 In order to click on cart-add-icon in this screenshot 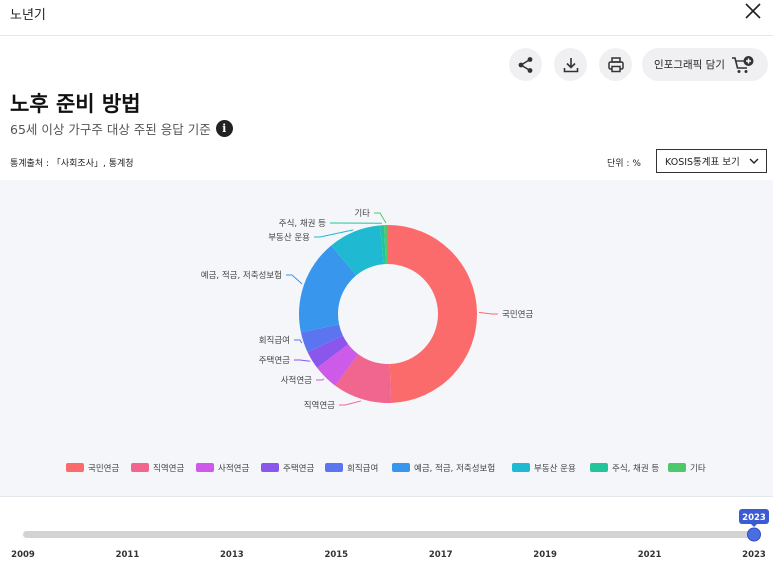, I will do `click(742, 64)`.